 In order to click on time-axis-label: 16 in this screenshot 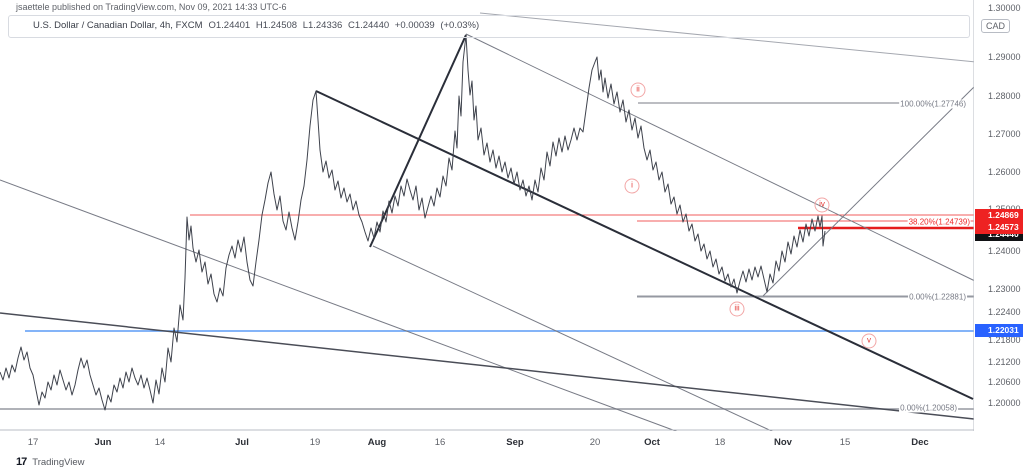, I will do `click(440, 442)`.